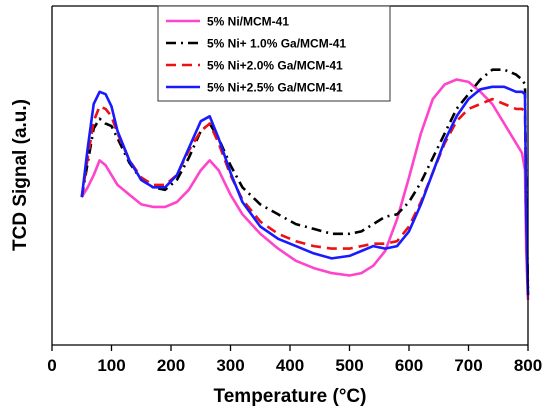 This screenshot has height=413, width=550. Describe the element at coordinates (20, 175) in the screenshot. I see `y-axis-title: TCD Signal (a.u.)` at that location.